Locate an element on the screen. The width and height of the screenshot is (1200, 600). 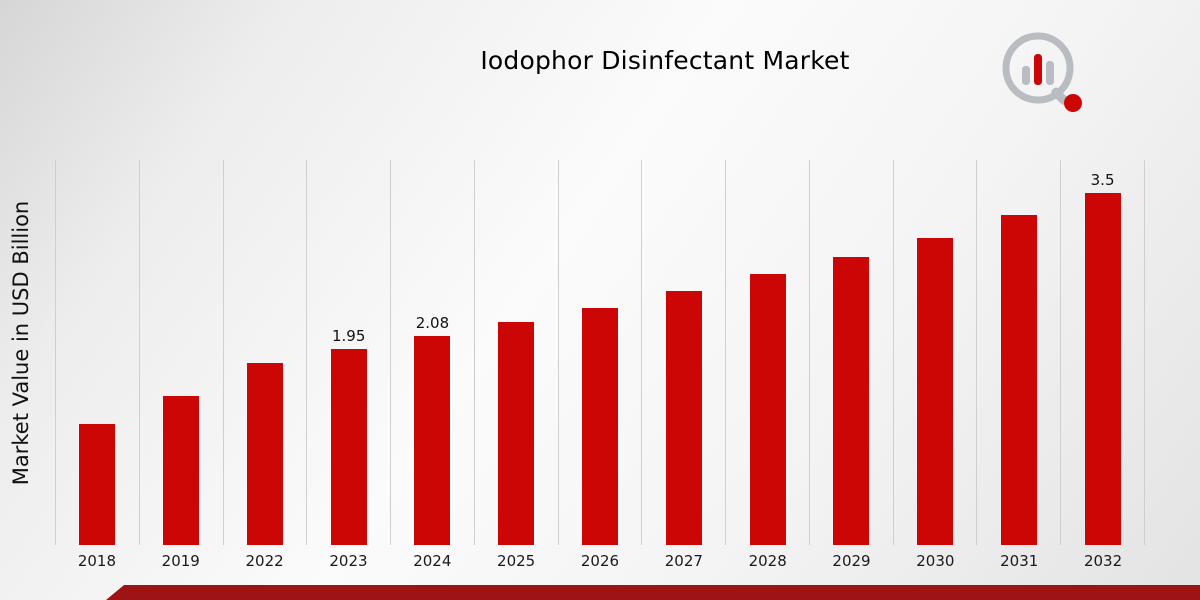
x-tick-label: 2029 is located at coordinates (851, 561).